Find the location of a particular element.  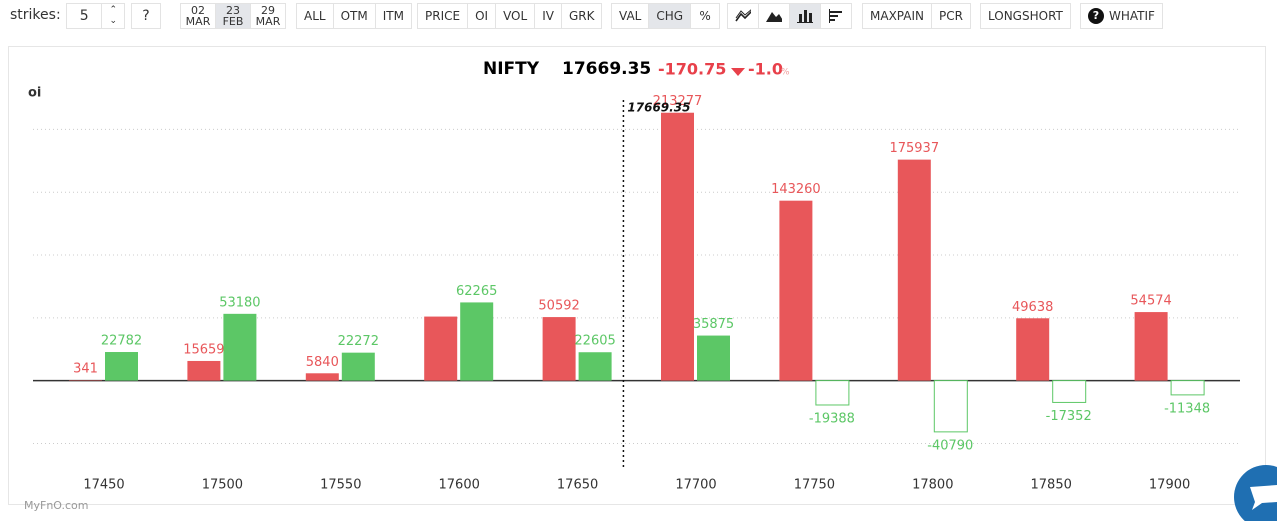

x-tick-label: 17600 is located at coordinates (459, 485).